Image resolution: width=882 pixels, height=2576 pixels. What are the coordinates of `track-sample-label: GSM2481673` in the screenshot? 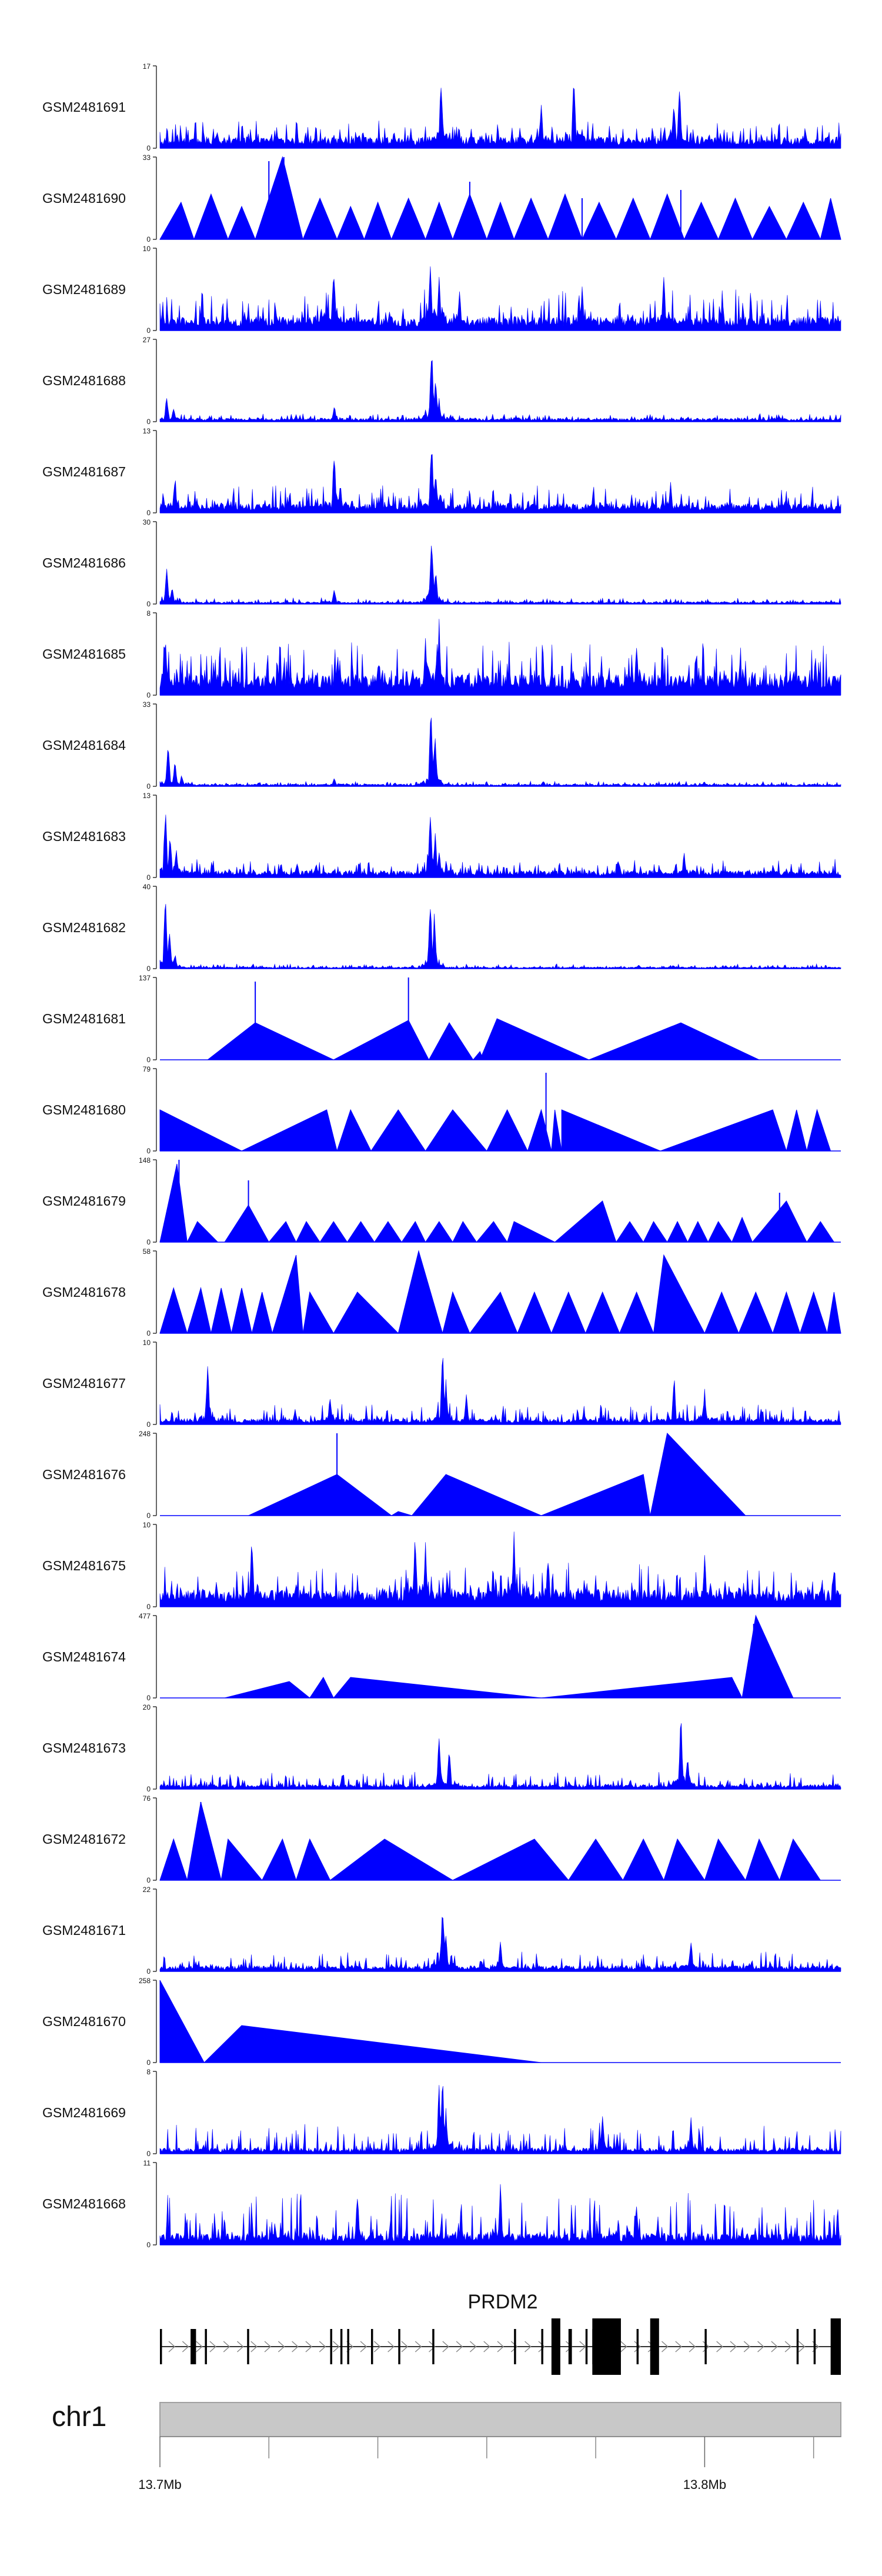 It's located at (84, 1748).